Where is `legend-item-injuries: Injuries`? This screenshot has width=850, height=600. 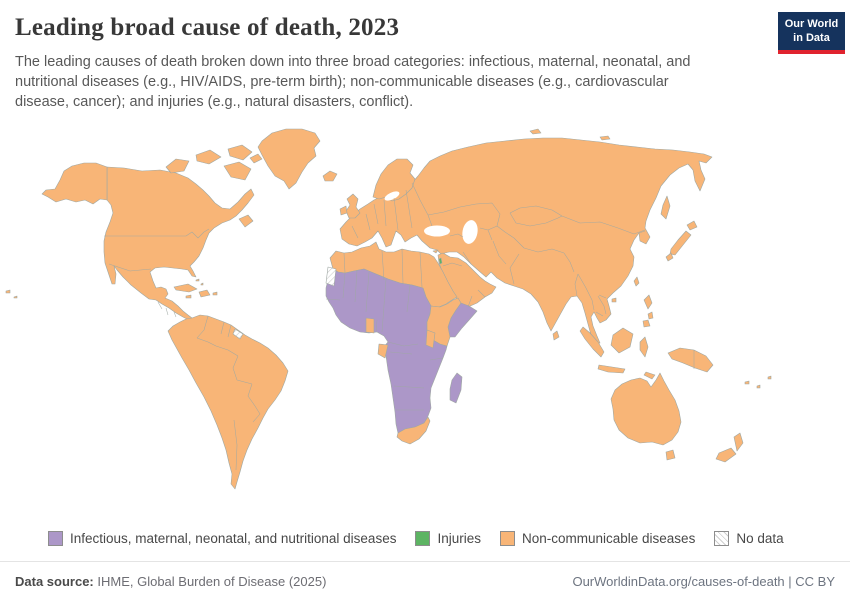 legend-item-injuries: Injuries is located at coordinates (448, 538).